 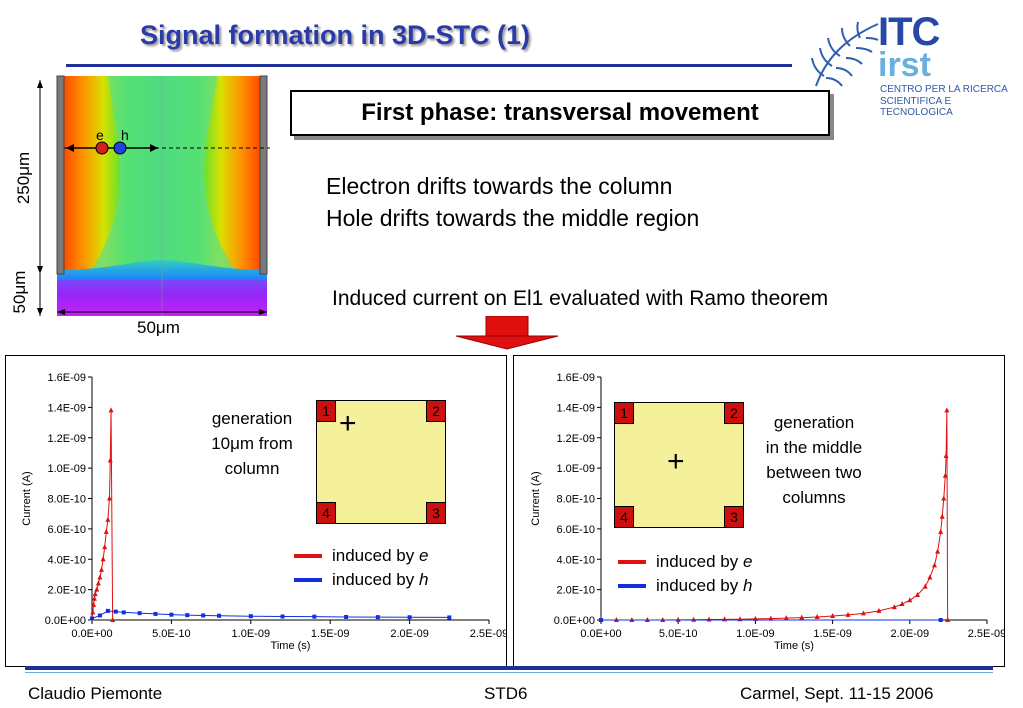 I want to click on footer-author: Claudio Piemonte, so click(x=95, y=693).